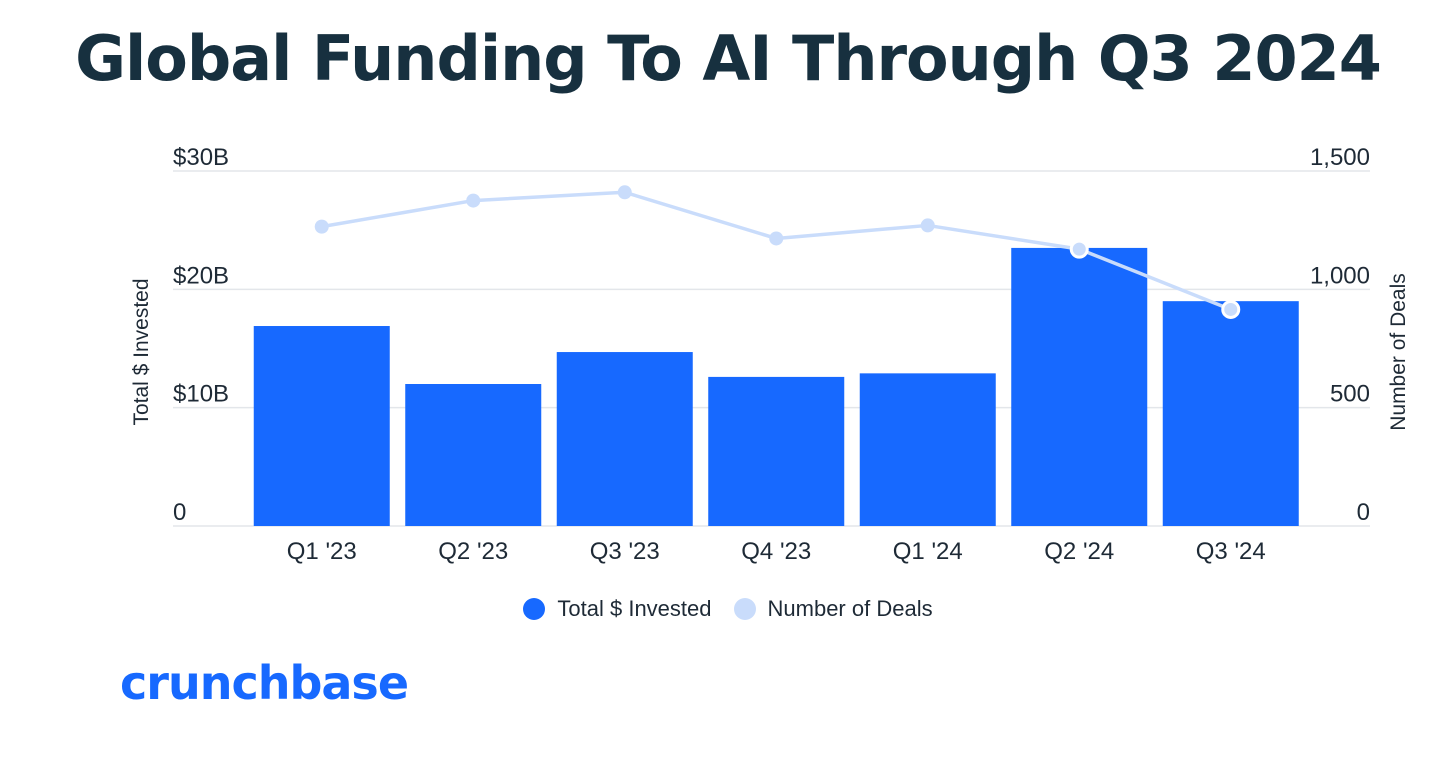 The image size is (1456, 757). I want to click on chart-title: Global Funding To AI Through Q3 2024, so click(728, 58).